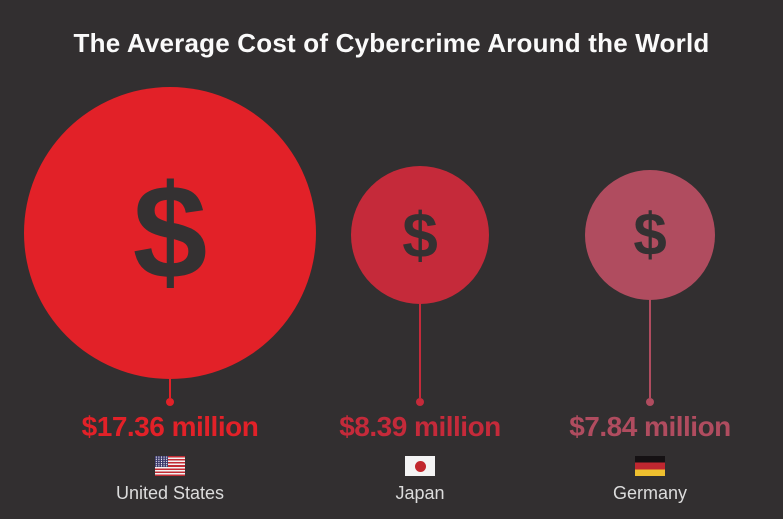 This screenshot has height=519, width=783. Describe the element at coordinates (650, 493) in the screenshot. I see `country-name-label: Germany` at that location.